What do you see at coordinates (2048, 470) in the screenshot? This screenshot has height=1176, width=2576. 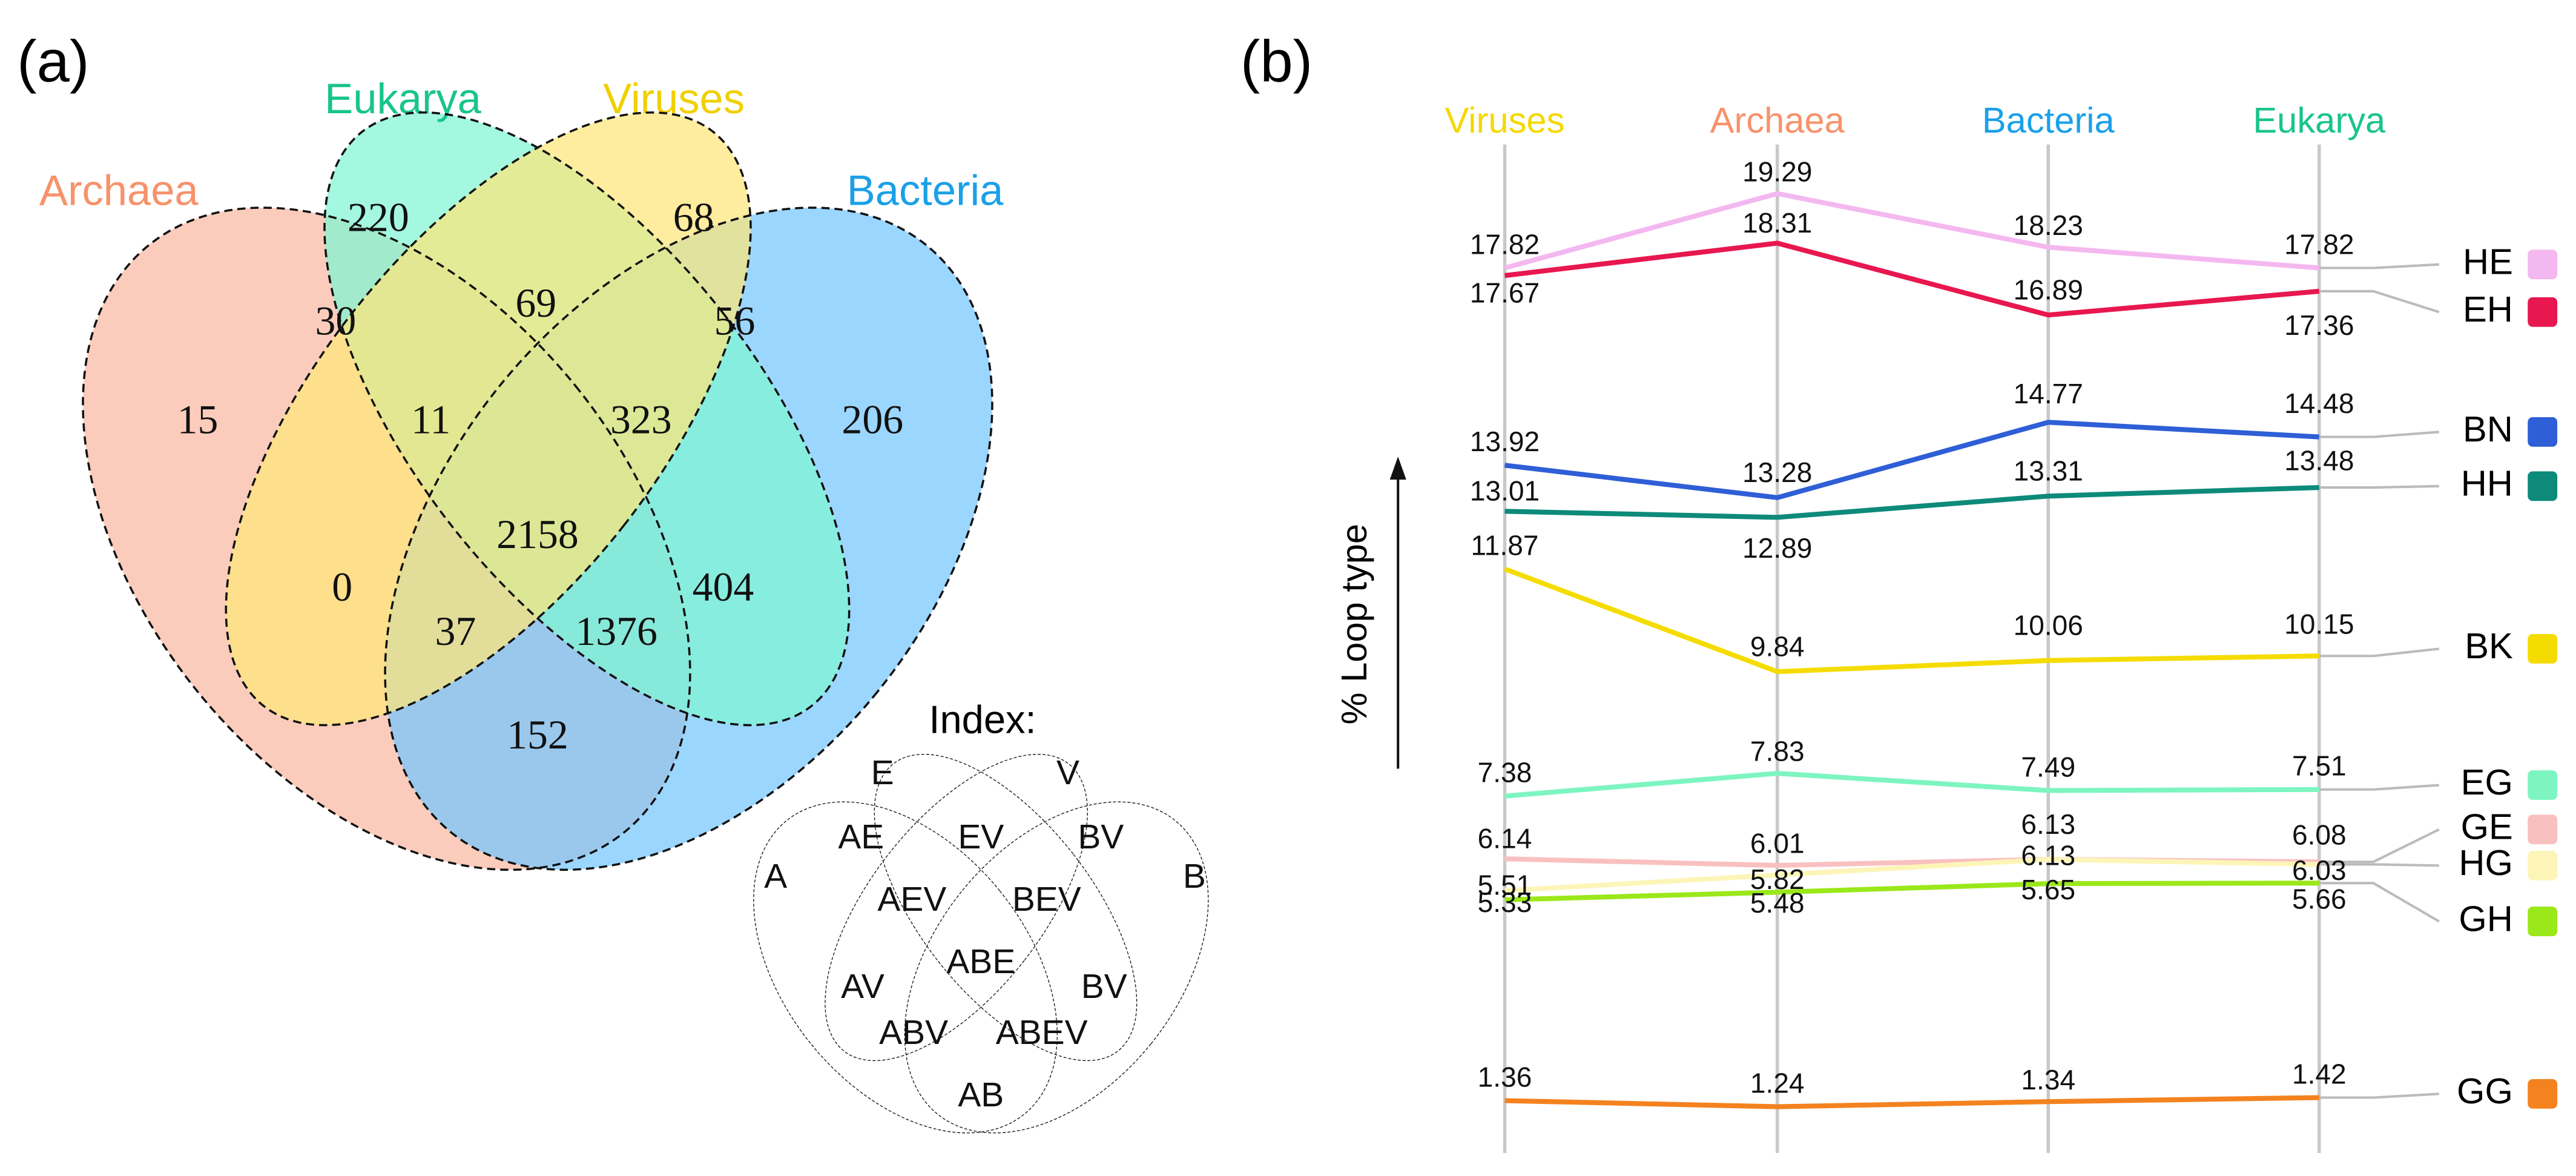 I see `data-label: 13.31` at bounding box center [2048, 470].